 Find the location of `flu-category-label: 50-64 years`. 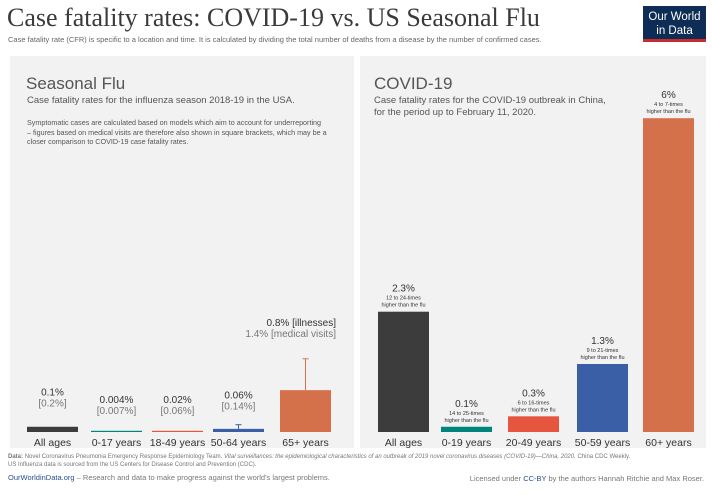

flu-category-label: 50-64 years is located at coordinates (238, 443).